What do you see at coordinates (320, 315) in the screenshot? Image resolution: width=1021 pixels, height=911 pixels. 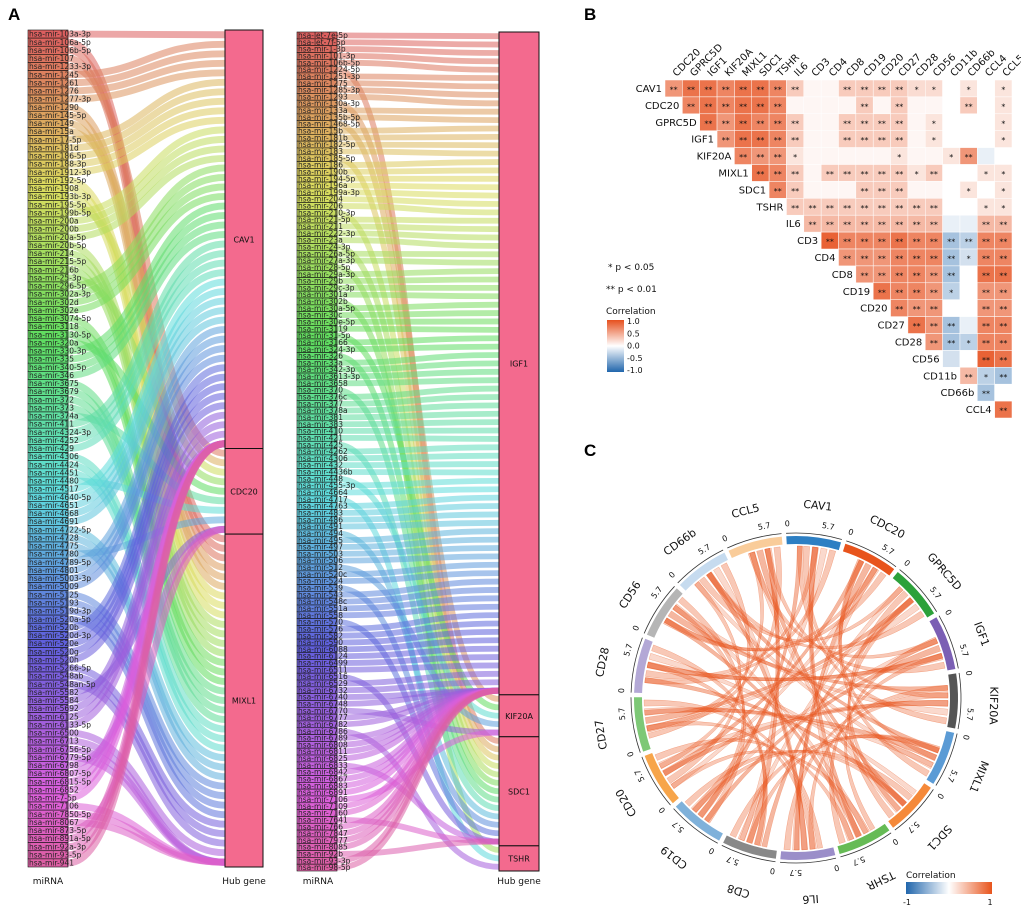 I see `mirna-label: hsa-mir-30c` at bounding box center [320, 315].